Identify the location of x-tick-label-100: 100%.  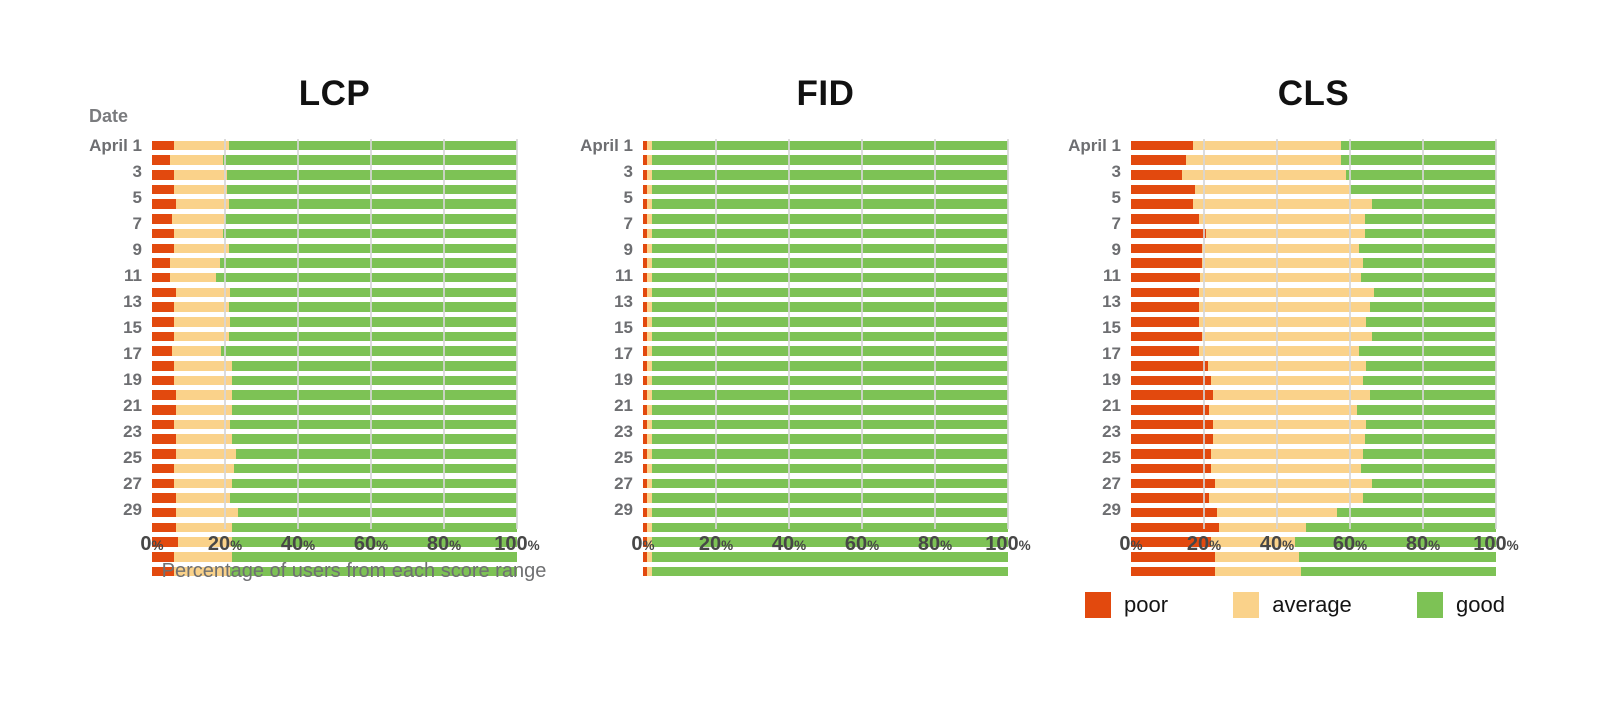
(1496, 544).